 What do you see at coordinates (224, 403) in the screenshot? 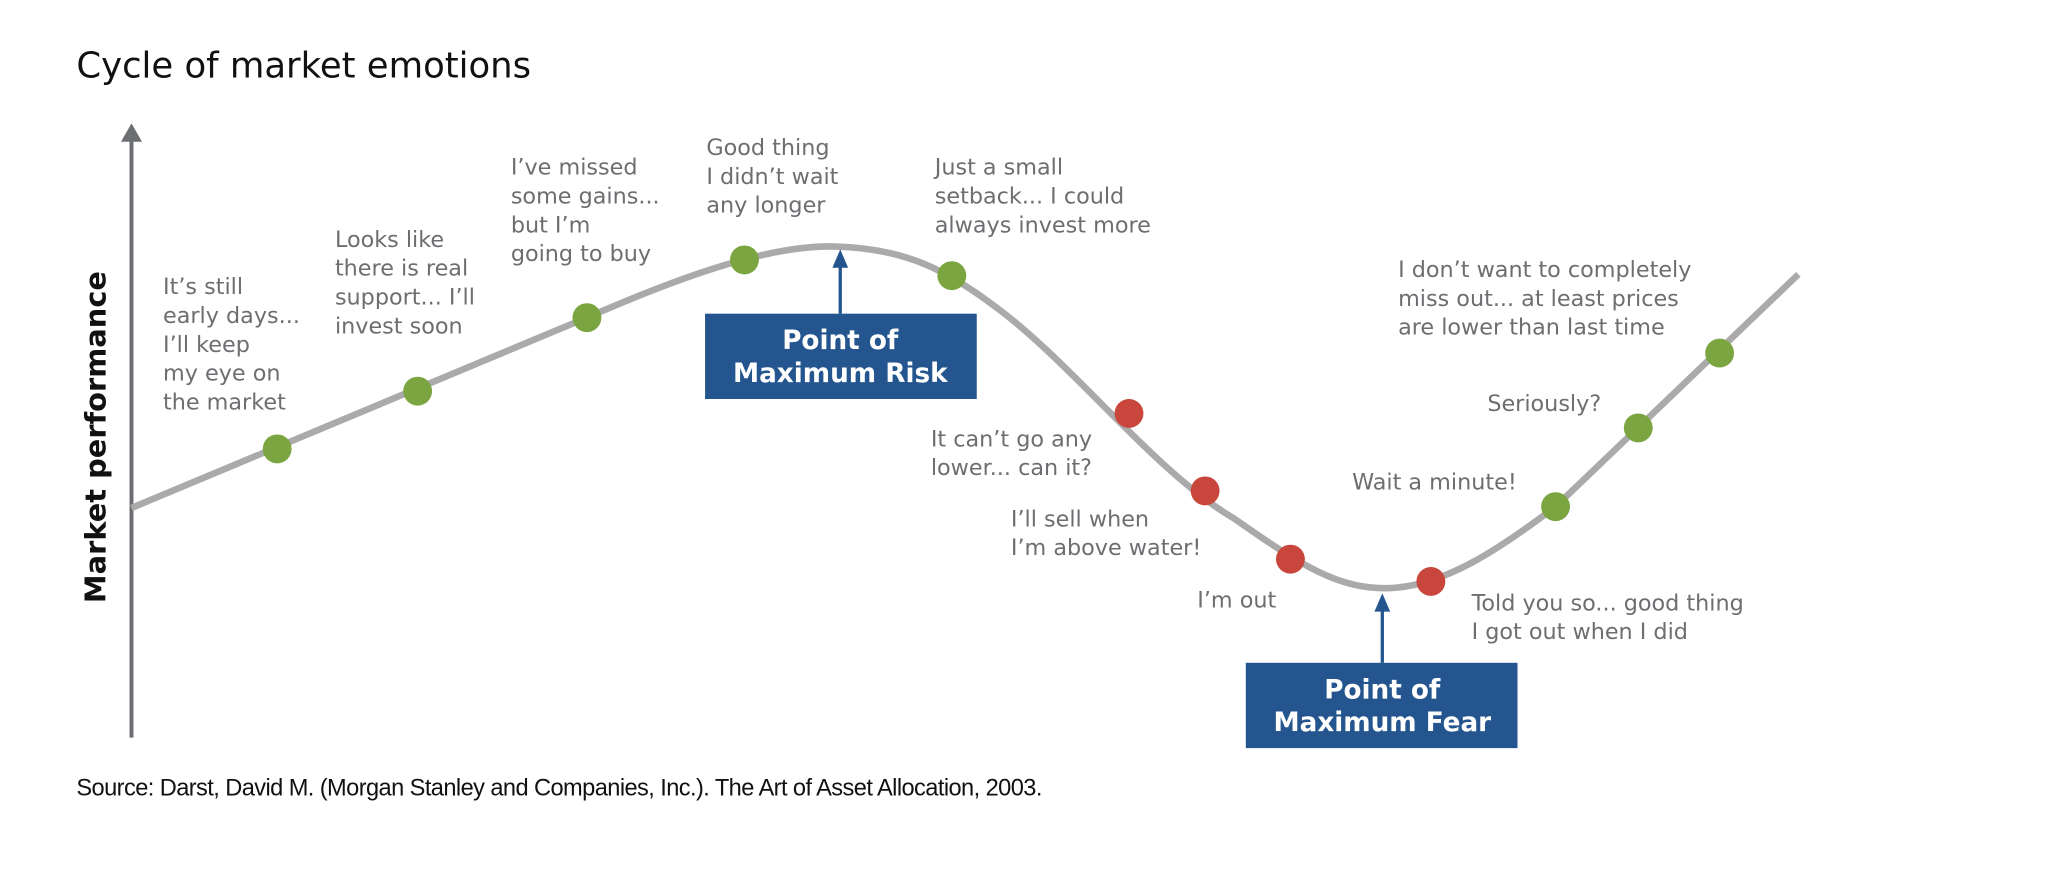
I see `emotion-label: the market` at bounding box center [224, 403].